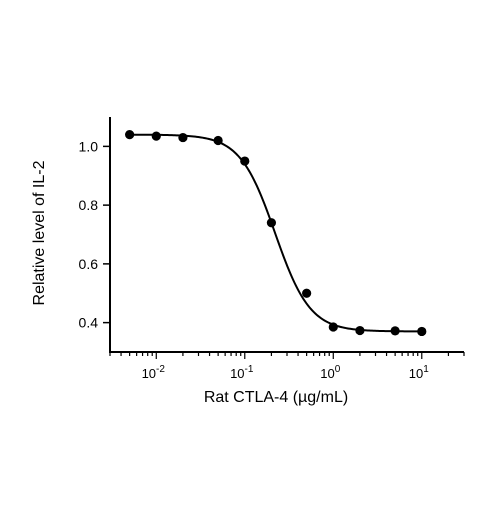 This screenshot has height=505, width=500. What do you see at coordinates (242, 372) in the screenshot?
I see `x-tick-label: 10⁻¹` at bounding box center [242, 372].